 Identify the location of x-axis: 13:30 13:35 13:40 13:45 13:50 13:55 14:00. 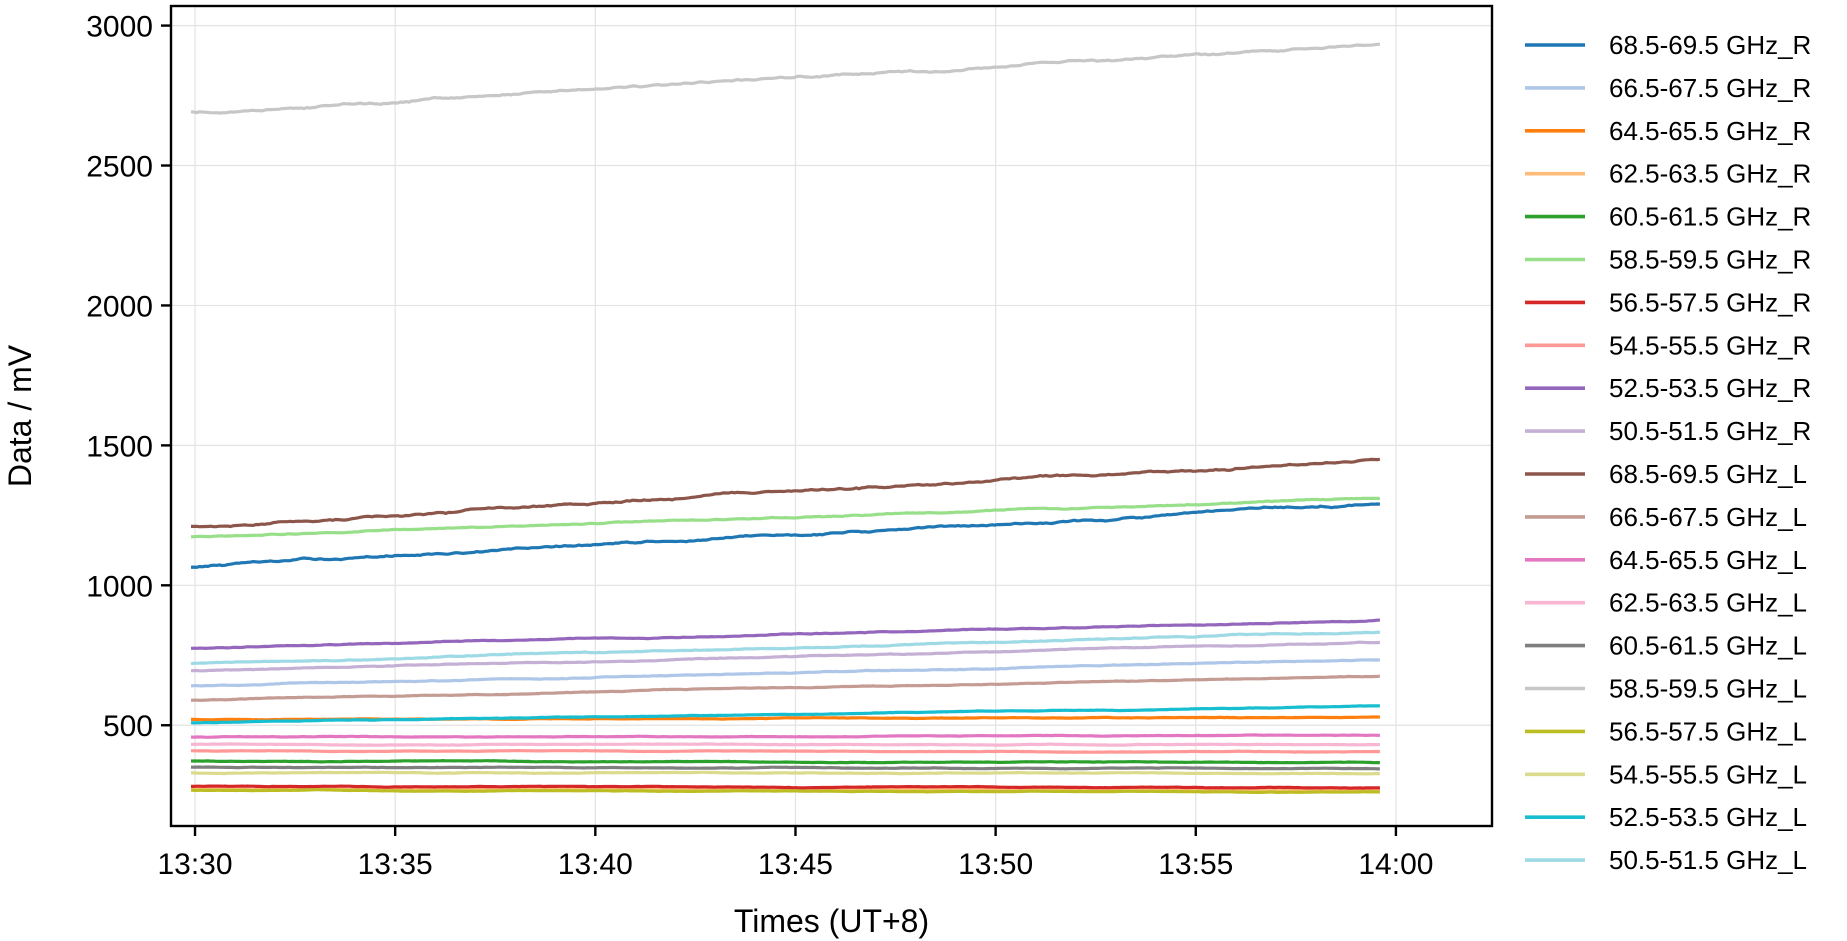
(795, 853).